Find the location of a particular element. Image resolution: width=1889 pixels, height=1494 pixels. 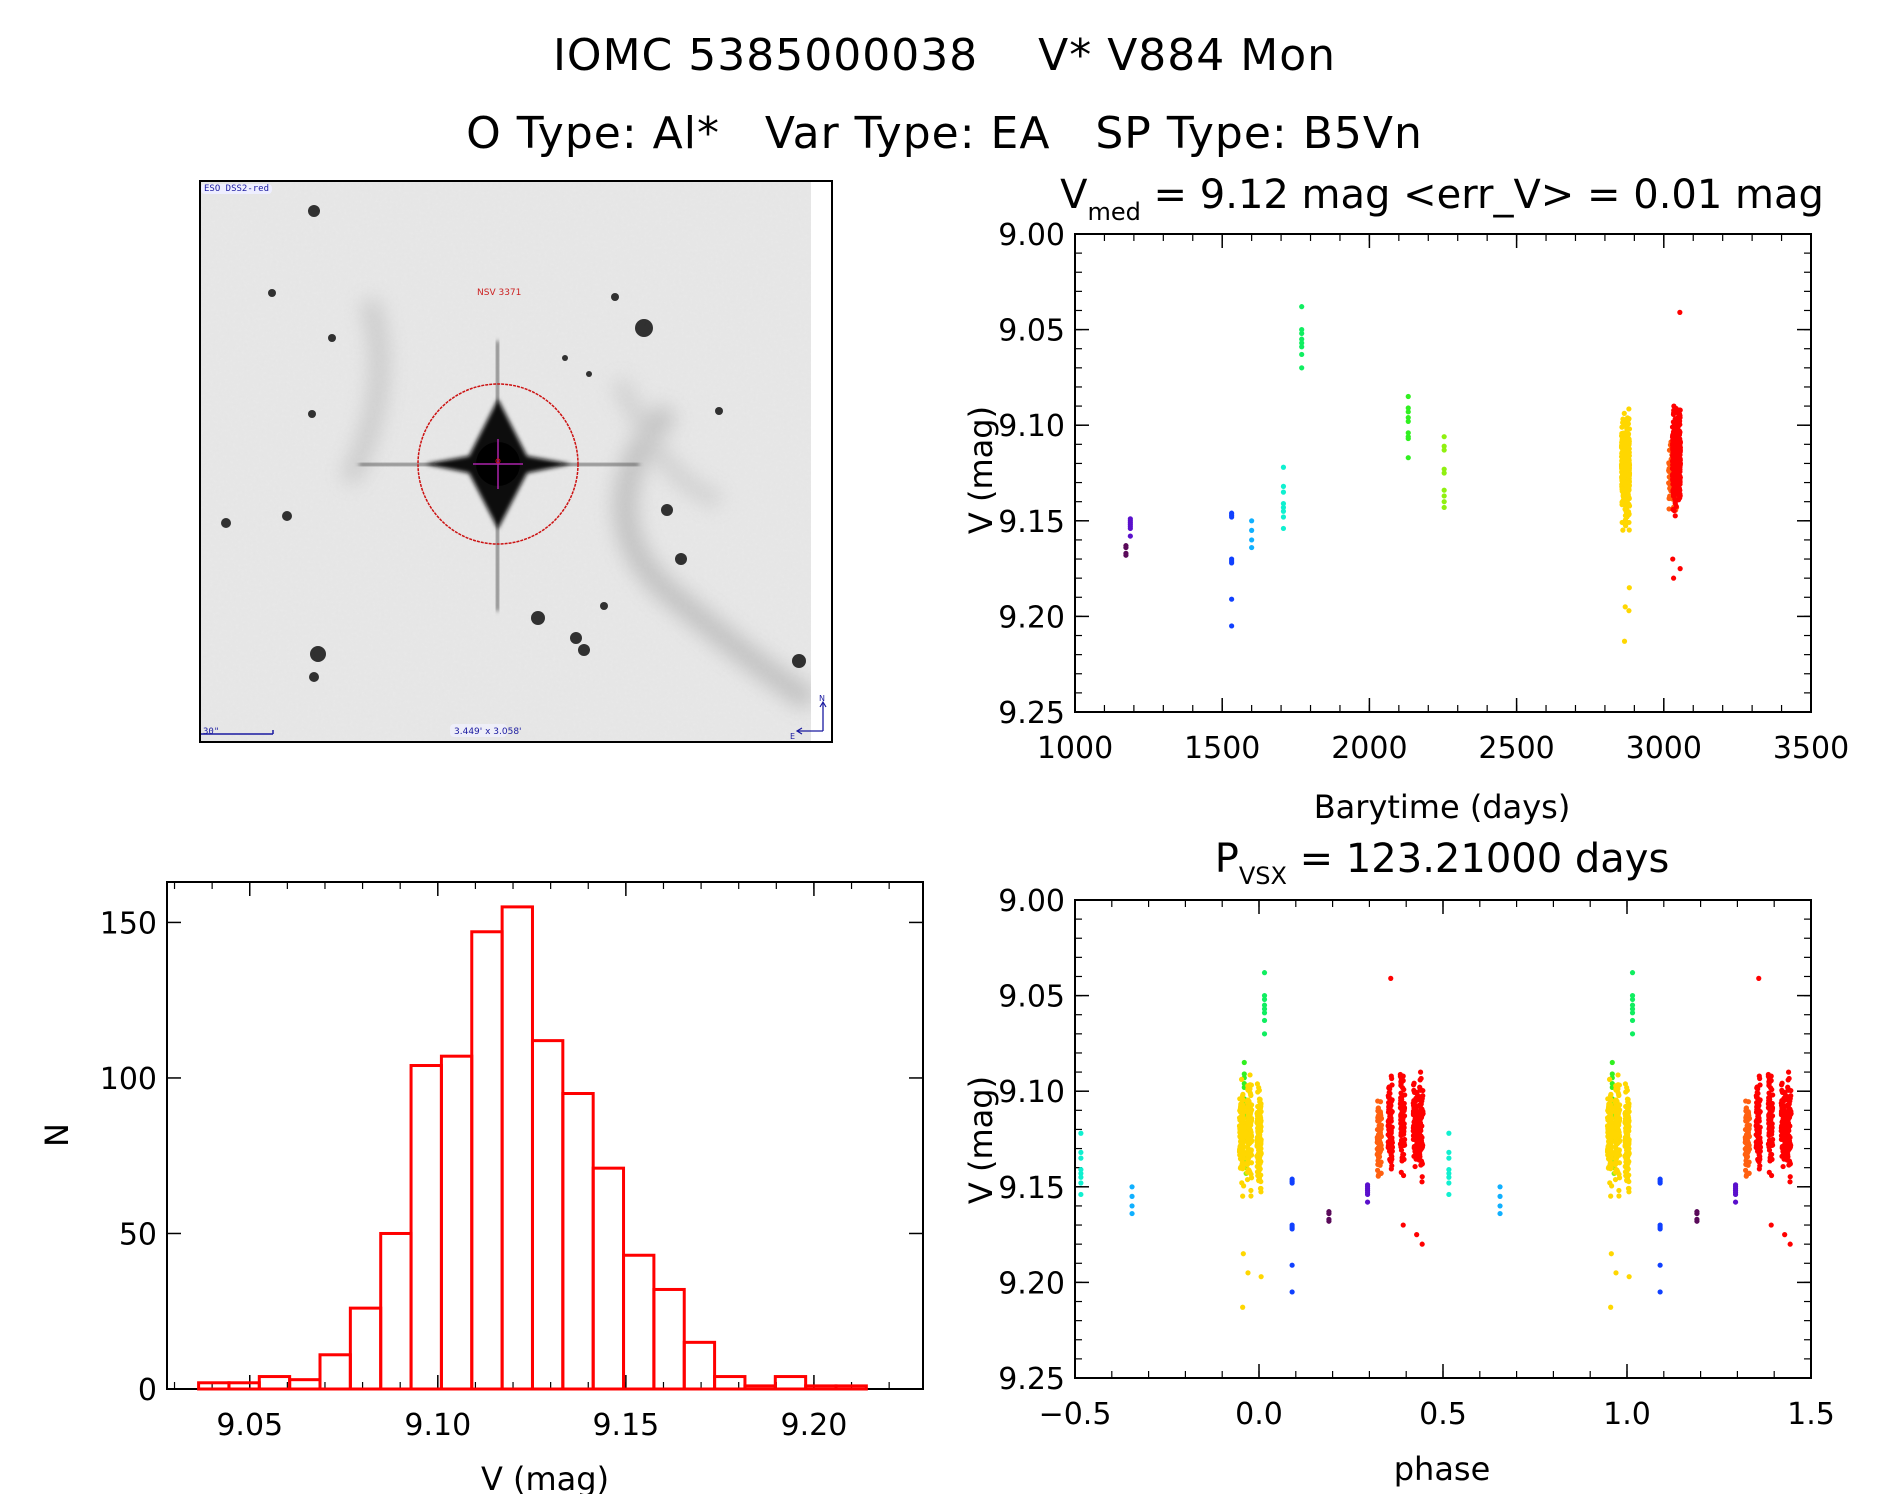

x-tick-label: 0.0 is located at coordinates (1259, 1414).